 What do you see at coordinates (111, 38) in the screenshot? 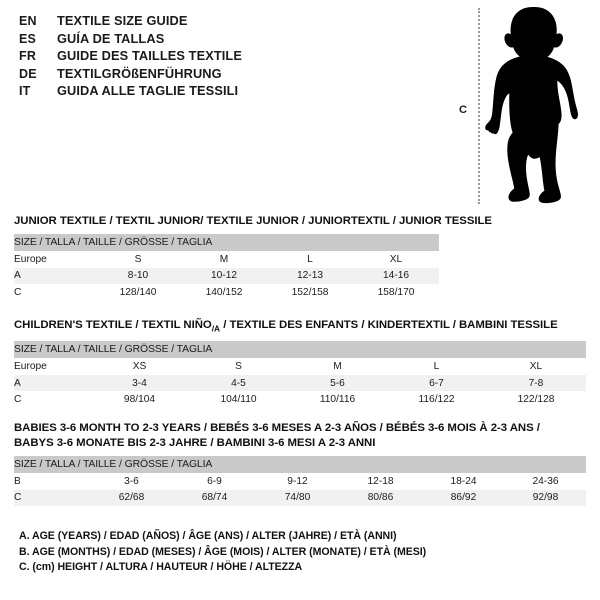
I see `language-title-es: GUÍA DE TALLAS` at bounding box center [111, 38].